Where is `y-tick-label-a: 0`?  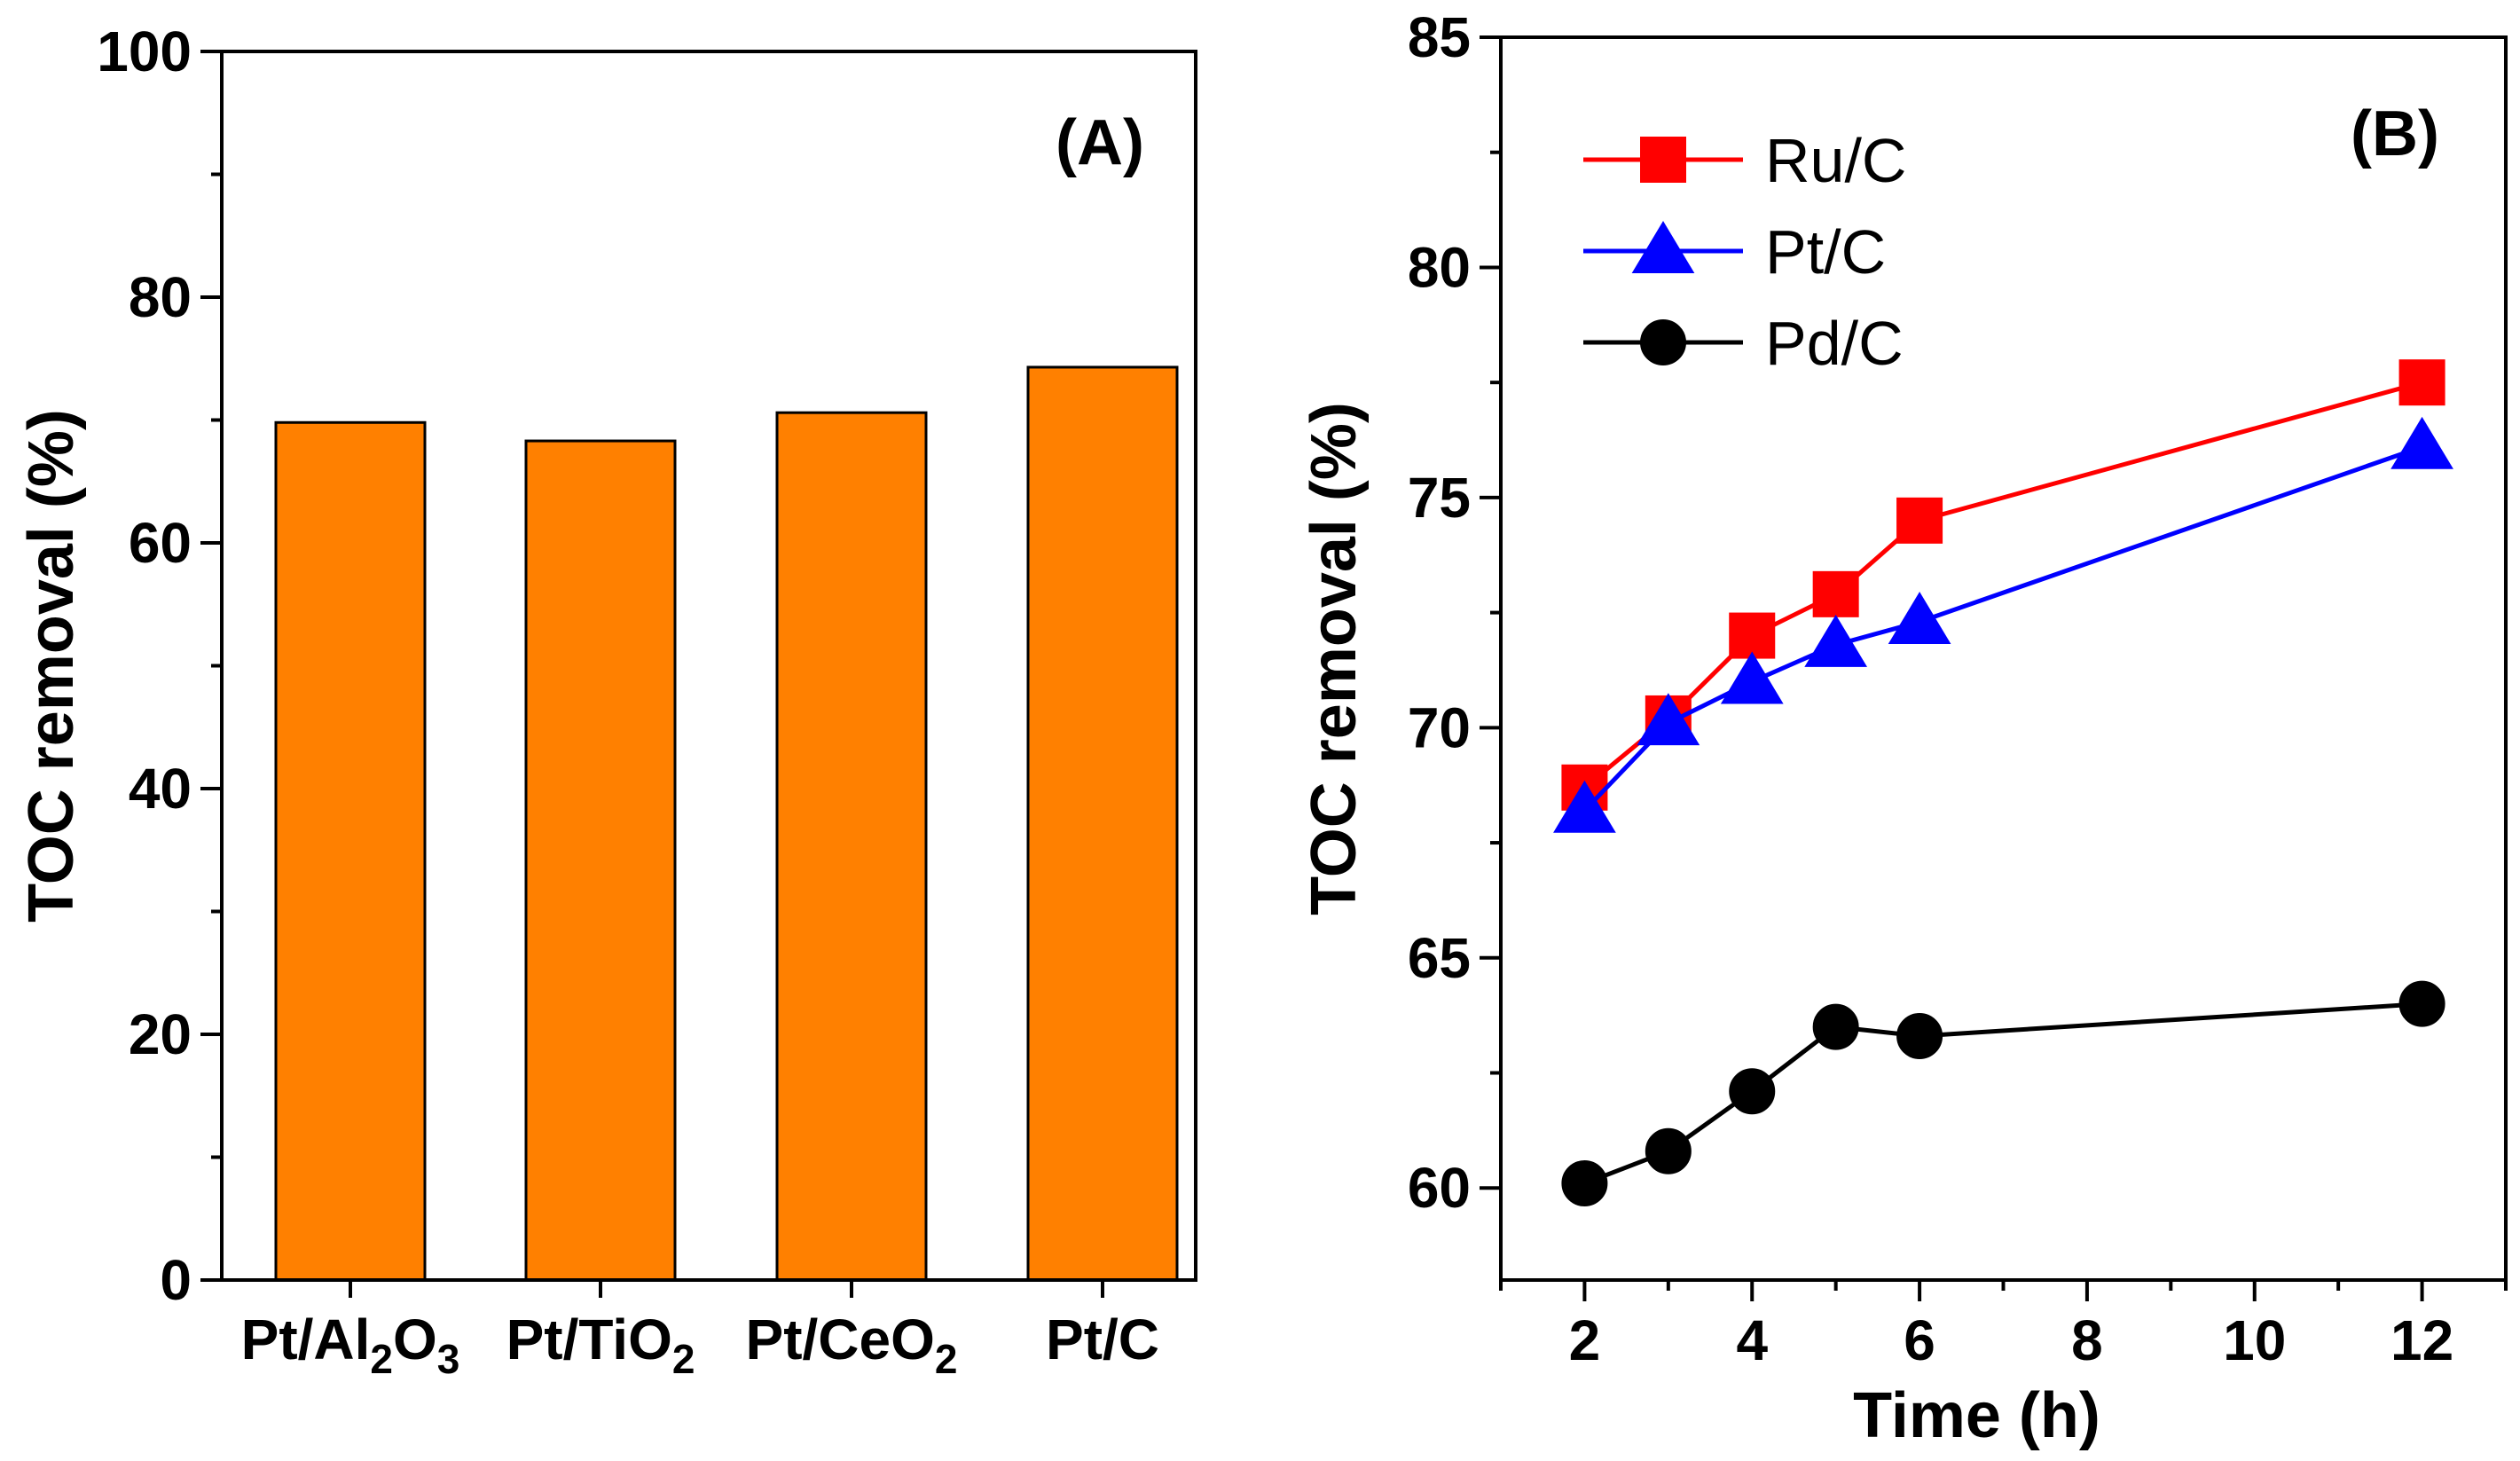 y-tick-label-a: 0 is located at coordinates (176, 1280).